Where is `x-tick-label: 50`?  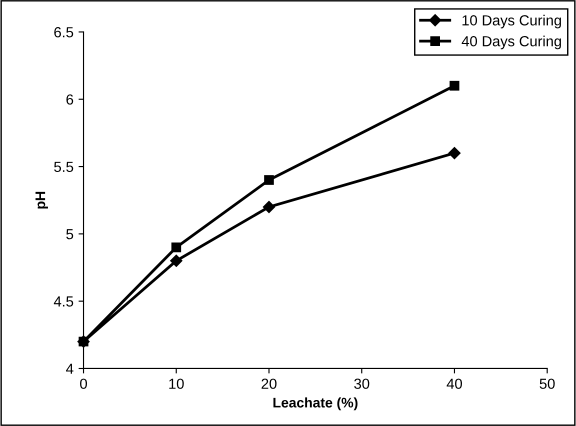
x-tick-label: 50 is located at coordinates (547, 383).